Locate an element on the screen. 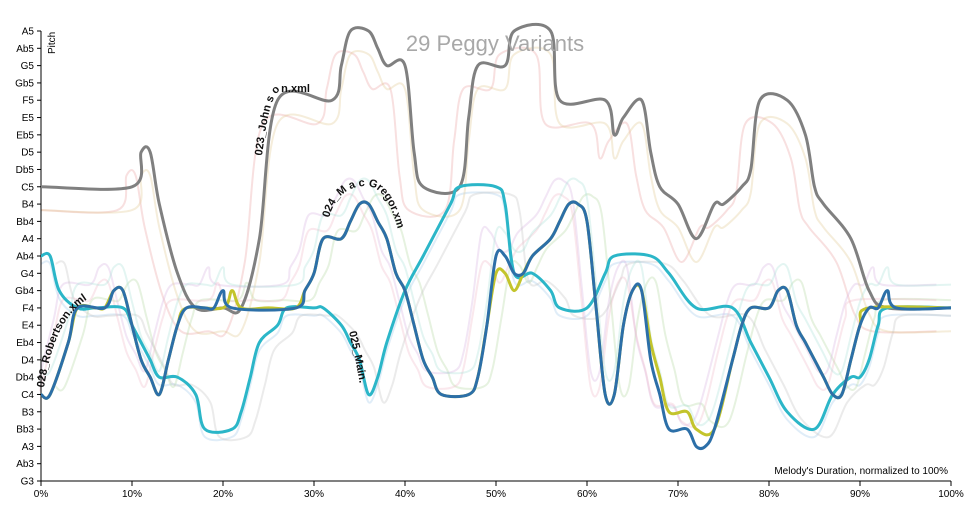  y-tick-label: Ab5 is located at coordinates (25, 49).